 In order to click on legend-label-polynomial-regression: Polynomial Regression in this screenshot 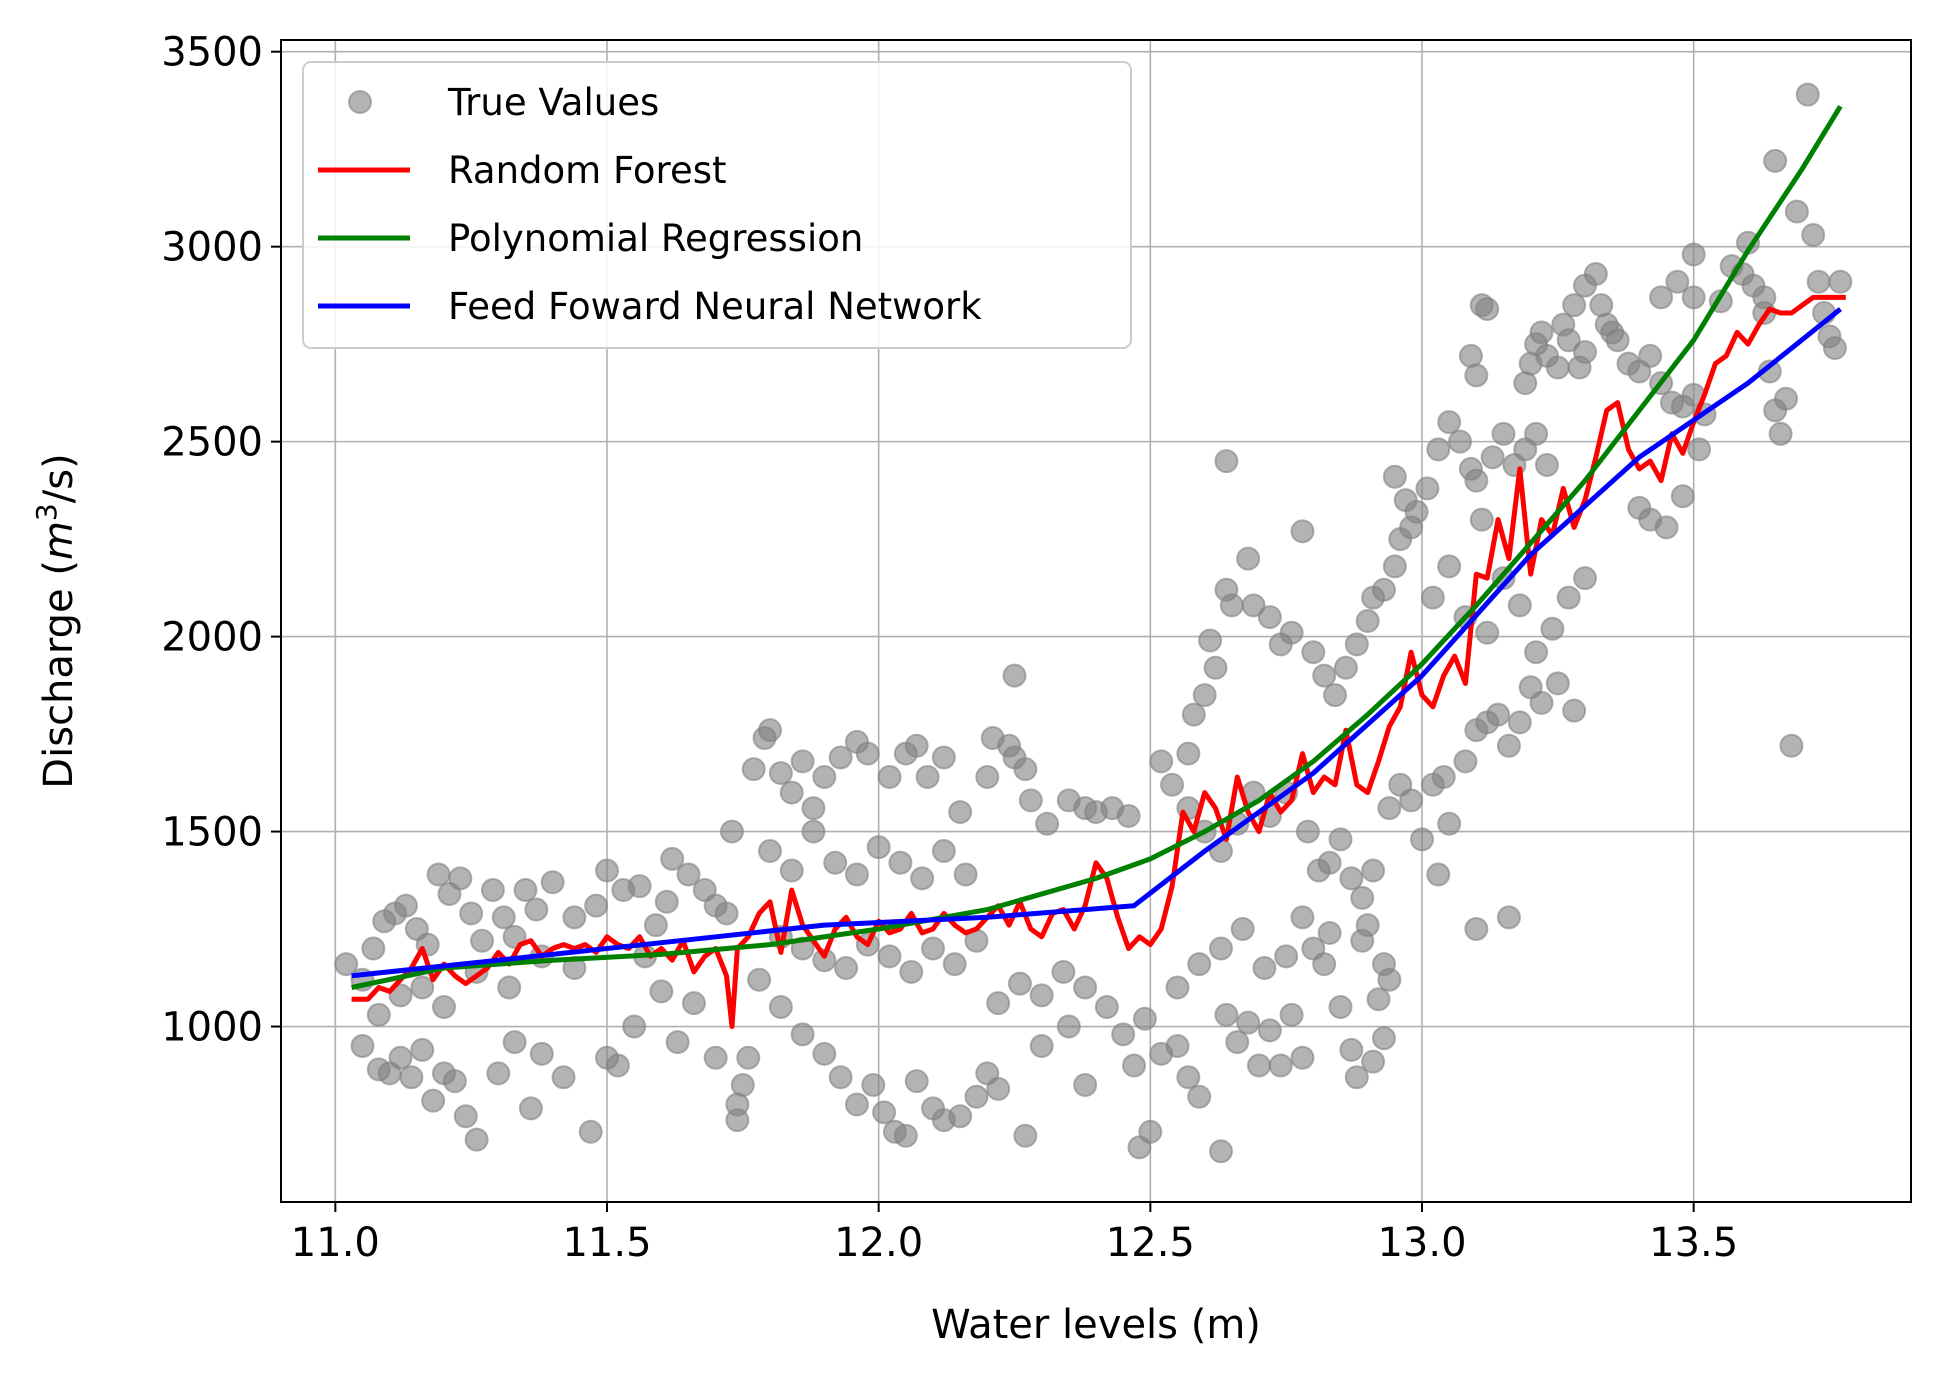, I will do `click(655, 238)`.